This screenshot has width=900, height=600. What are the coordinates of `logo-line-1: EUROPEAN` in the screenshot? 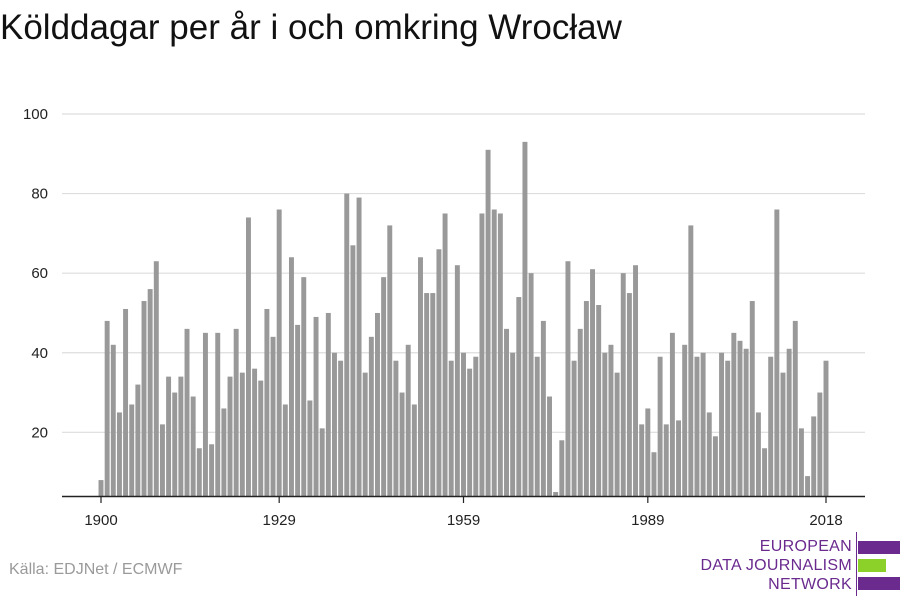 It's located at (805, 546).